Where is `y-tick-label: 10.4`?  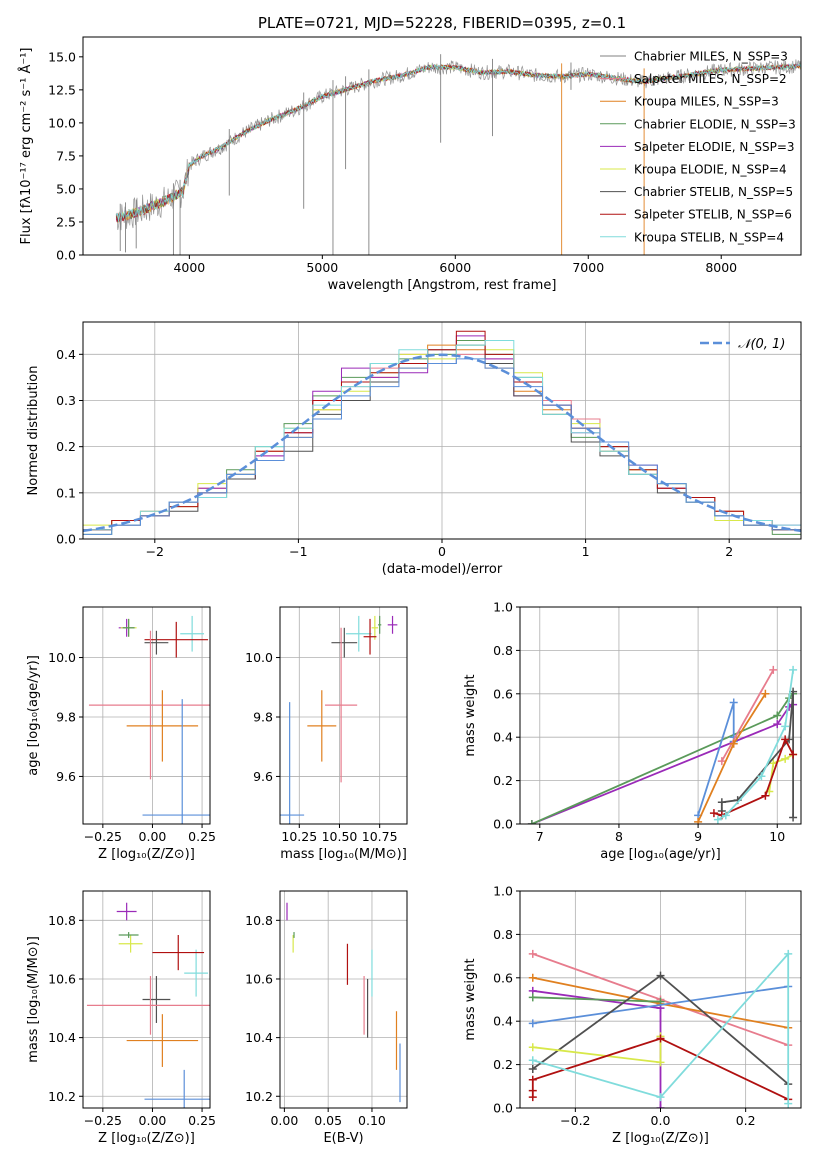
y-tick-label: 10.4 is located at coordinates (62, 1037).